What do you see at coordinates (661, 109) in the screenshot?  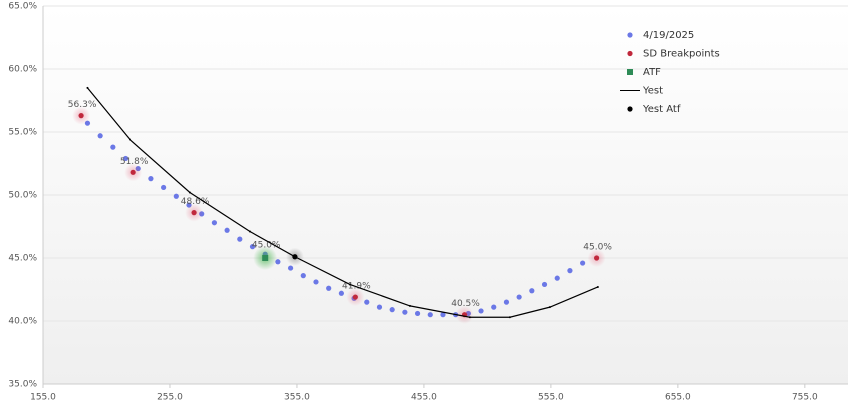 I see `legend-label: Yest Atf` at bounding box center [661, 109].